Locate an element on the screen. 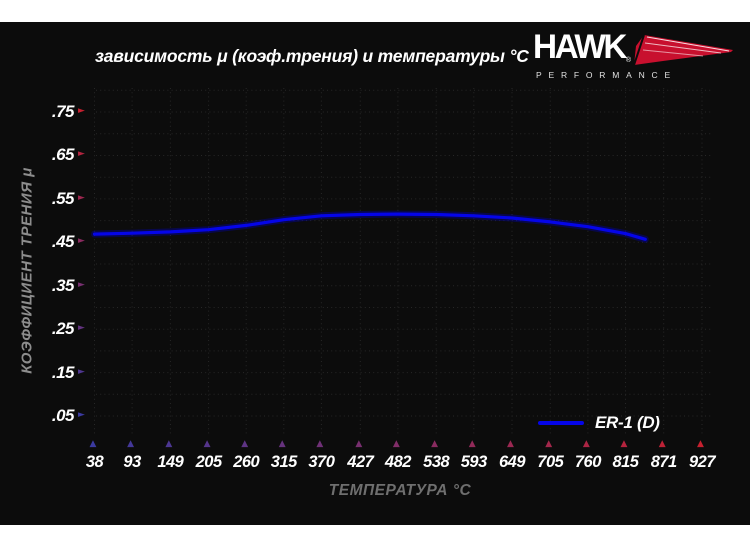 This screenshot has width=750, height=550. x-tick-label: 593 is located at coordinates (474, 462).